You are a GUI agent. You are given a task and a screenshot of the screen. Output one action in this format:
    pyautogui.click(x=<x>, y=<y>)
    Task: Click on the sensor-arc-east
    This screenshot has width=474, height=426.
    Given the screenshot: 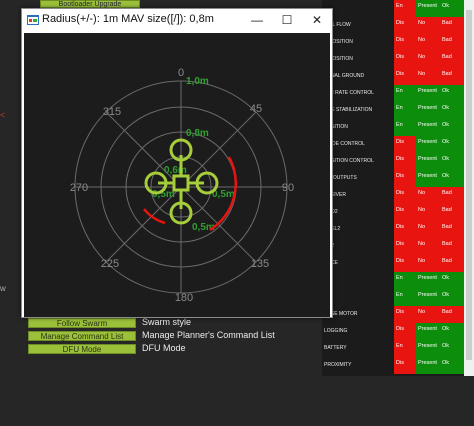 What is the action you would take?
    pyautogui.click(x=223, y=194)
    